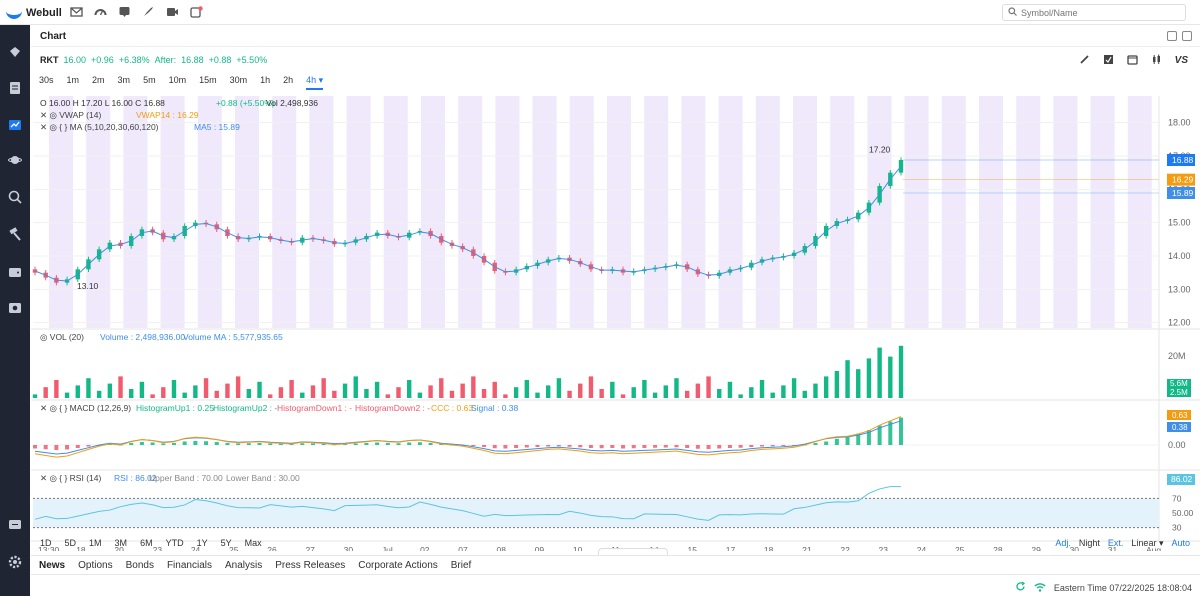  What do you see at coordinates (220, 60) in the screenshot?
I see `after-hours-change: +0.88` at bounding box center [220, 60].